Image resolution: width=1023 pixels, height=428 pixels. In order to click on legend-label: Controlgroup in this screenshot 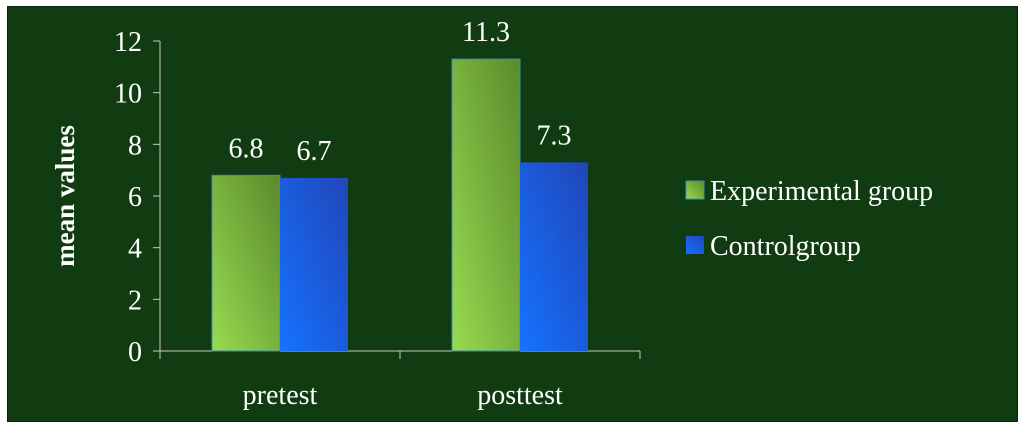, I will do `click(785, 246)`.